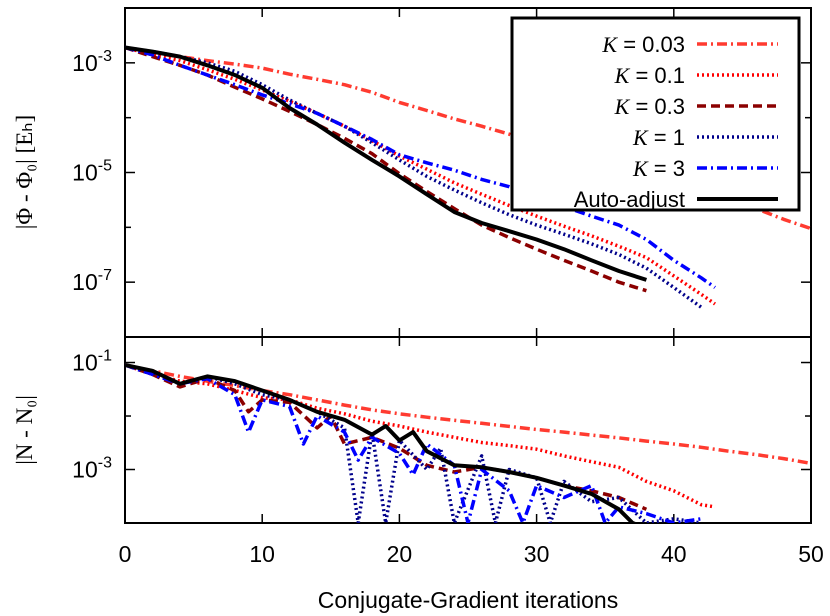 The image size is (830, 616). I want to click on top-y-axis-label: |Φ - Φ₀| [Eₕ], so click(24, 172).